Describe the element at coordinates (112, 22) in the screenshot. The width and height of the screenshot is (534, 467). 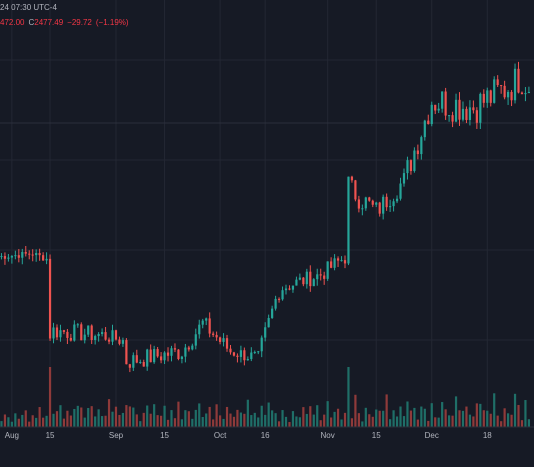
I see `ohlc-change-percent: (−1.19%)` at that location.